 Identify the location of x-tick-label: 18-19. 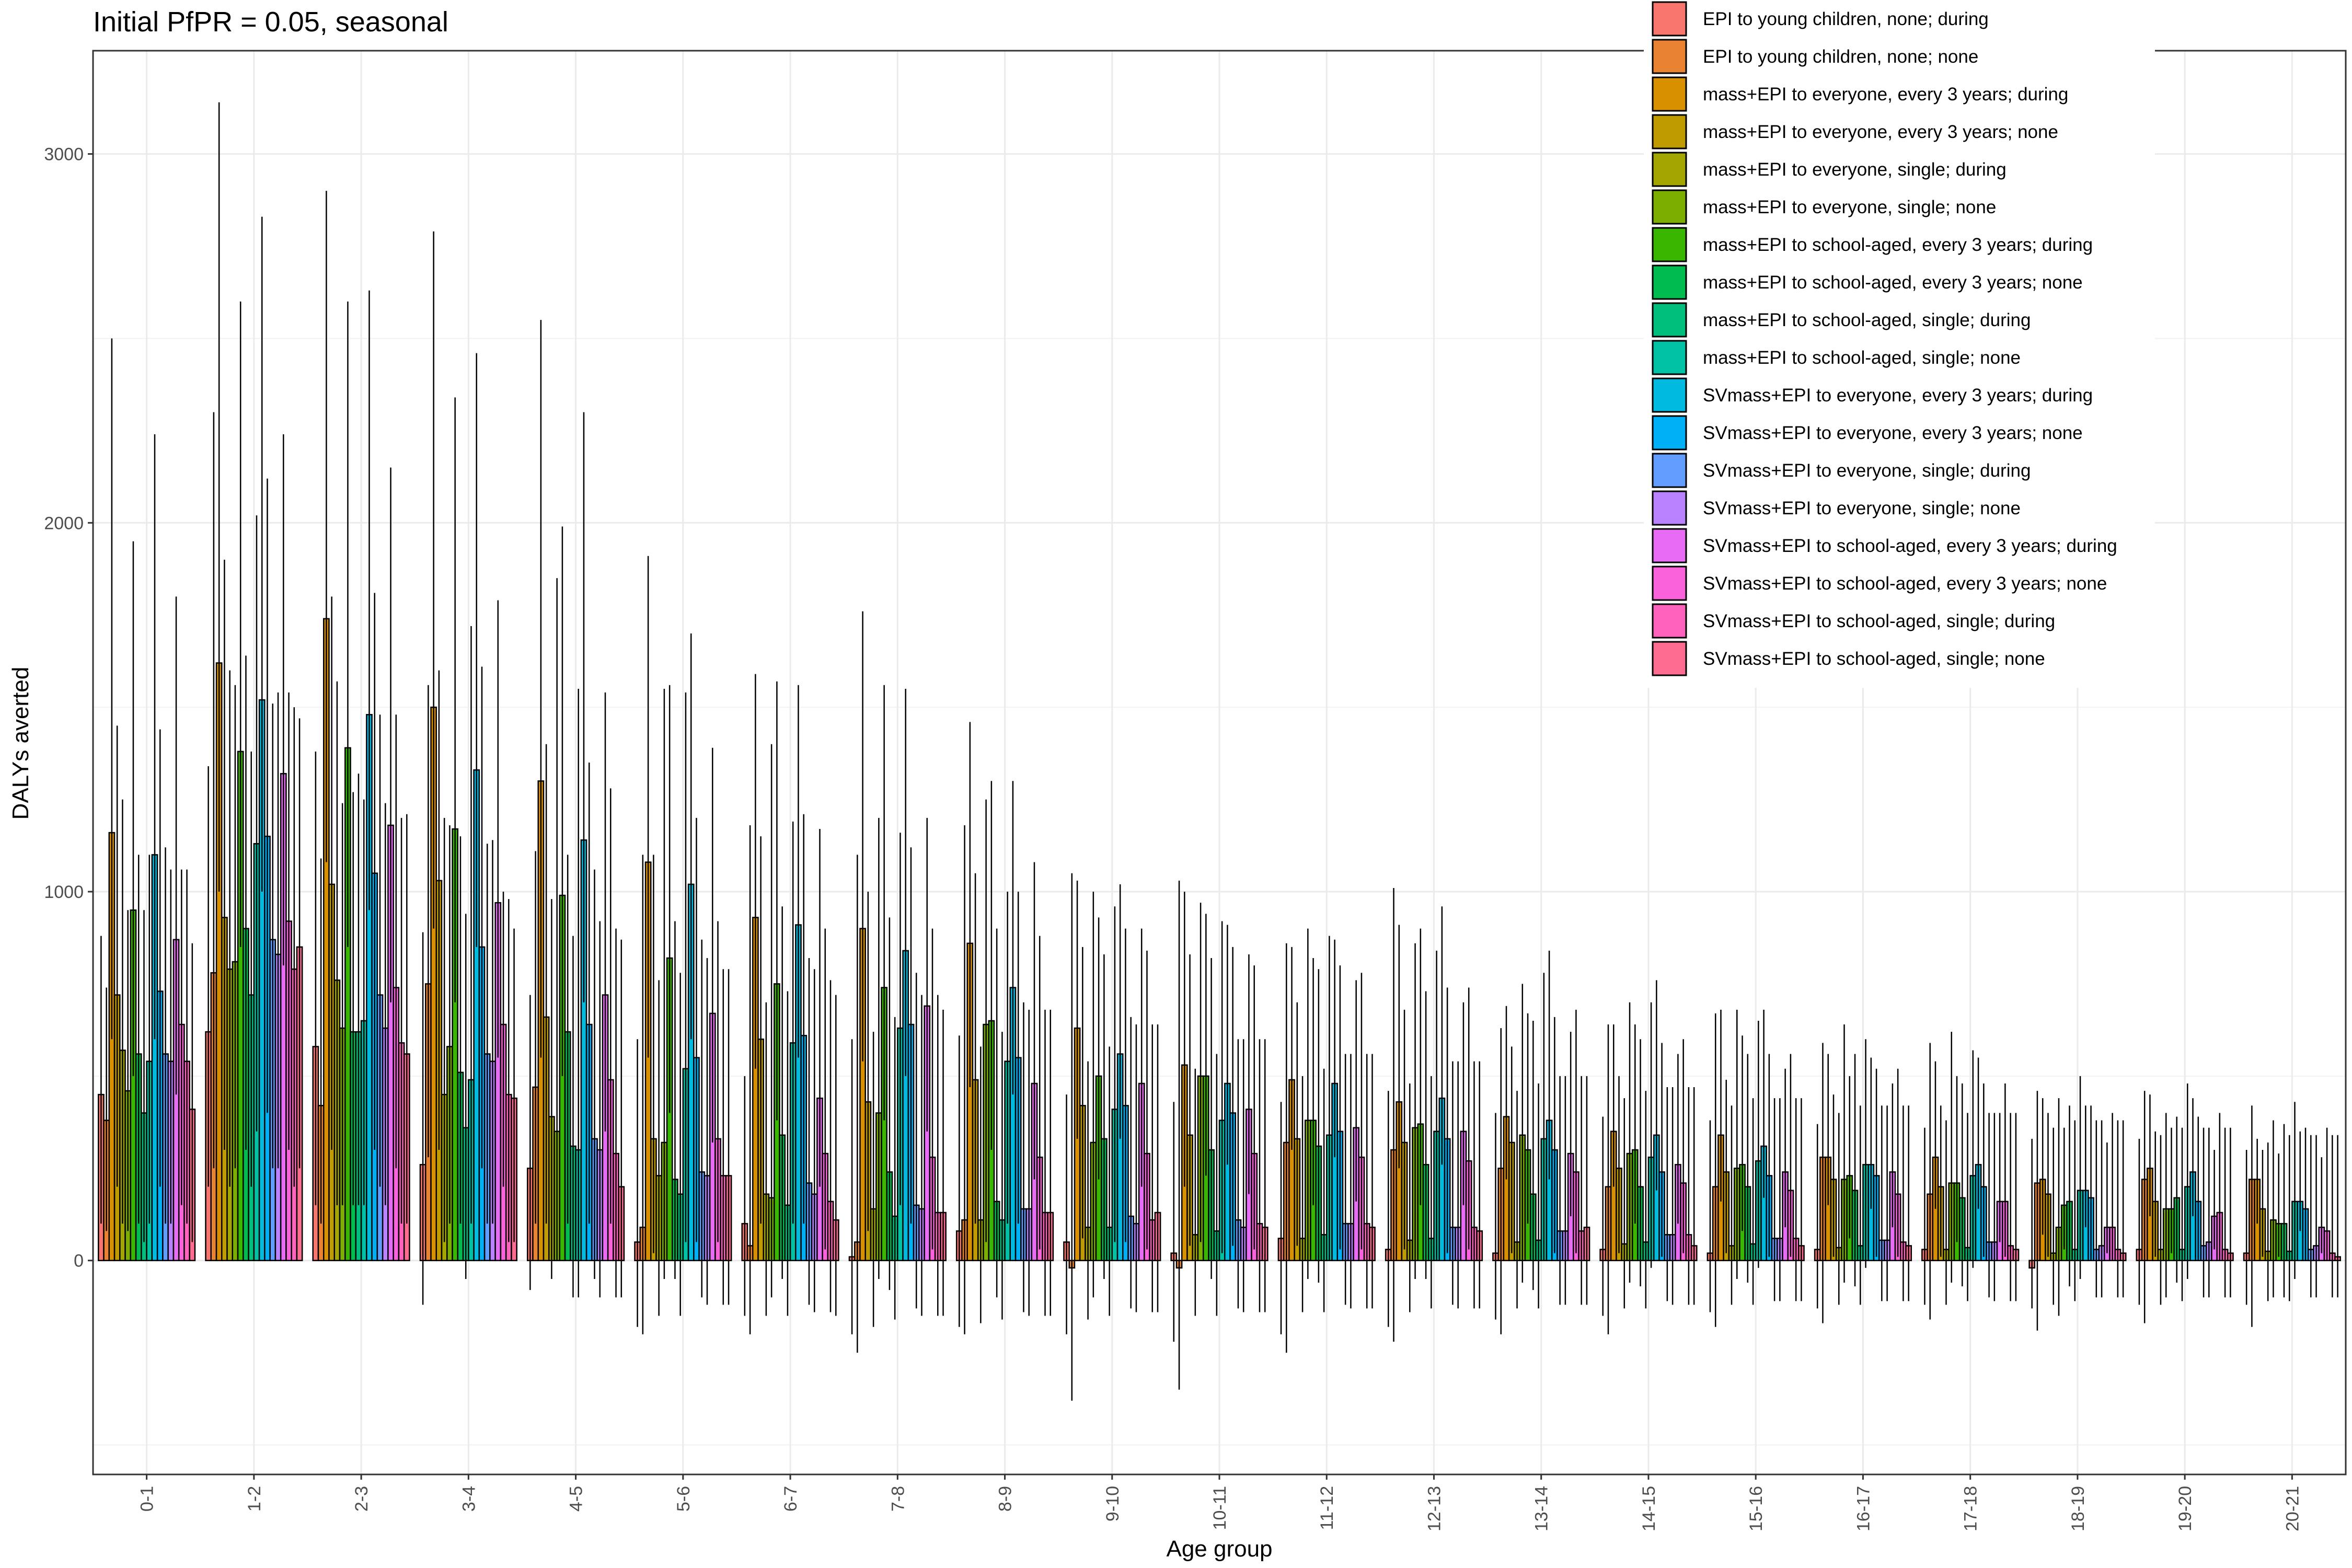
(2078, 1508).